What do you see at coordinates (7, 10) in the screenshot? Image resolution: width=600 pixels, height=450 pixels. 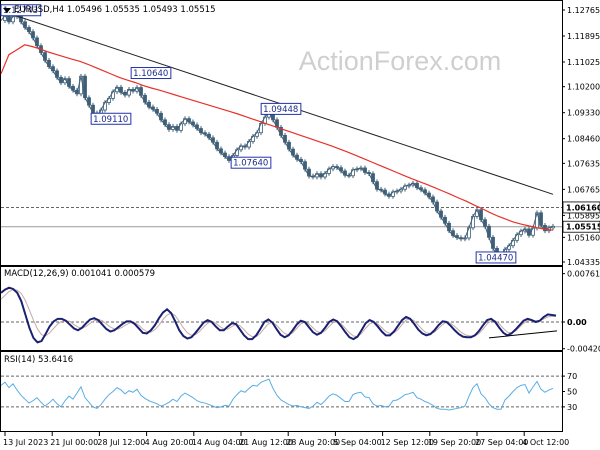 I see `dropdown-triangle-icon` at bounding box center [7, 10].